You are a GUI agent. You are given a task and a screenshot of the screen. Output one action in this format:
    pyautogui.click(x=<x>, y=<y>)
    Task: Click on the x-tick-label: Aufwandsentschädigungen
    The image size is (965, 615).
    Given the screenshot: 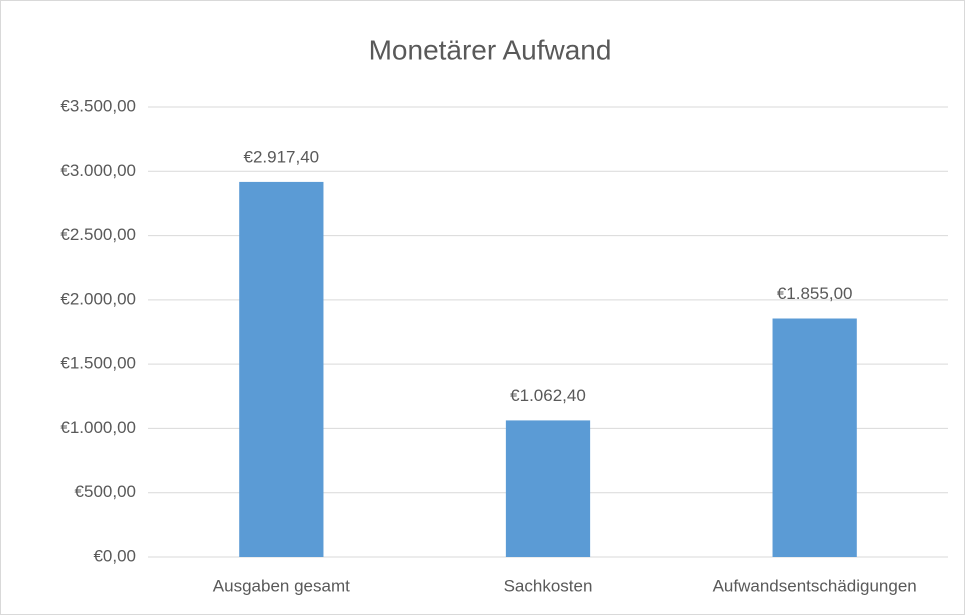 What is the action you would take?
    pyautogui.click(x=815, y=585)
    